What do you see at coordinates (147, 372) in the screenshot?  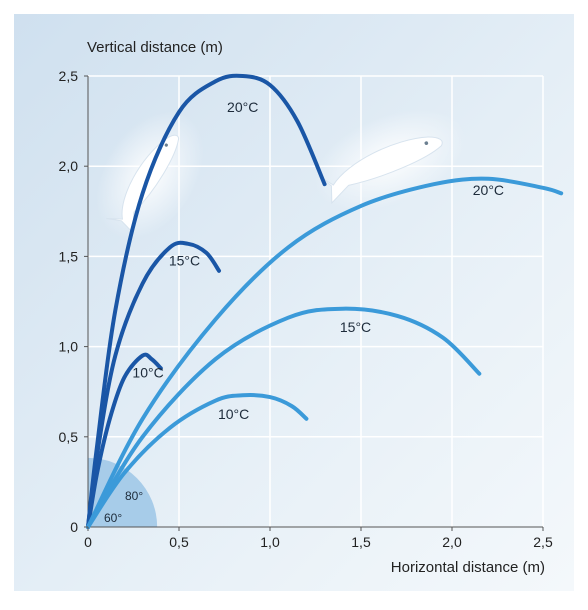 I see `curve-label-2: 10°C` at bounding box center [147, 372].